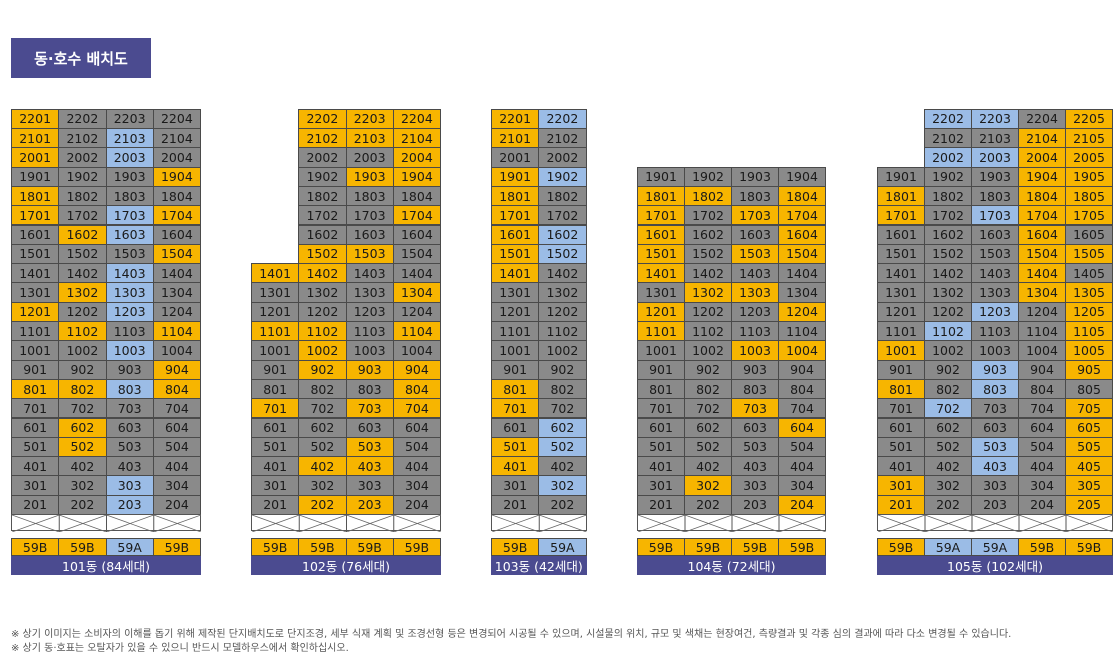 The height and width of the screenshot is (659, 1119). I want to click on unit-cell: 2101, so click(35, 138).